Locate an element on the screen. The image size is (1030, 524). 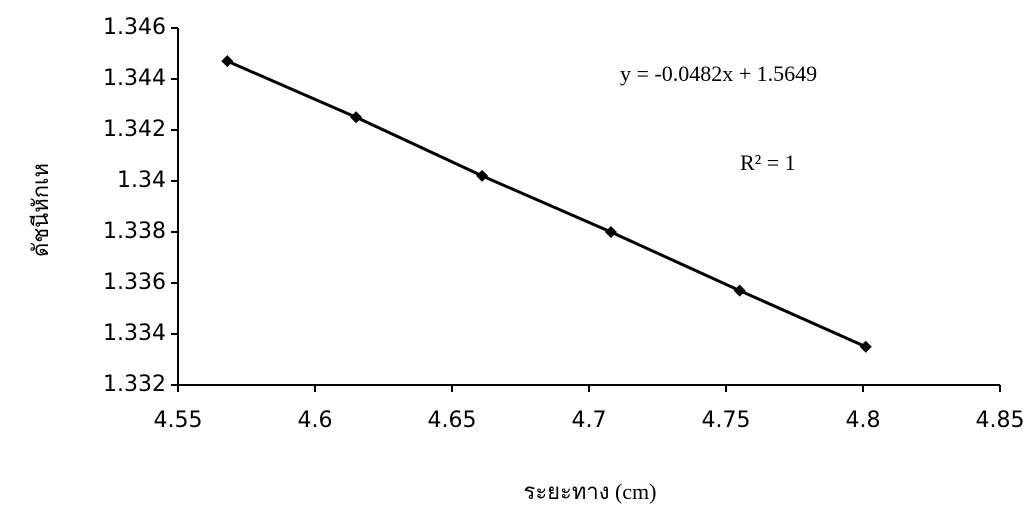
x-tick-label: 4.75 is located at coordinates (726, 420).